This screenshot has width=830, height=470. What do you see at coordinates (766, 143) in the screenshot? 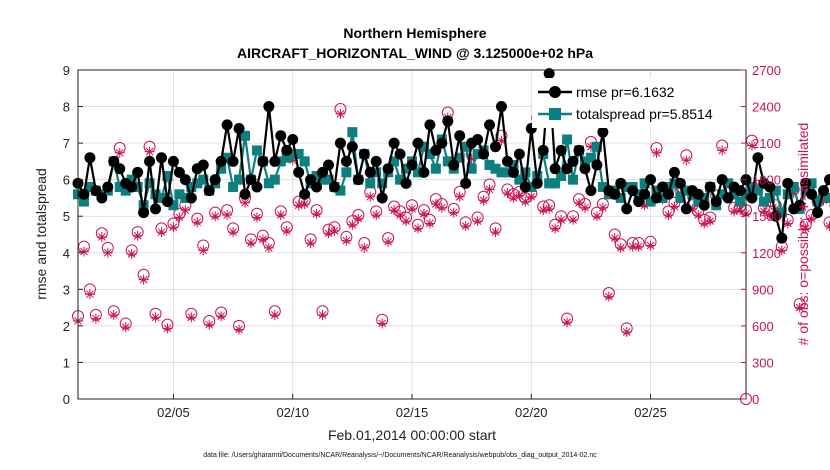
I see `right-tick-label: 2100` at bounding box center [766, 143].